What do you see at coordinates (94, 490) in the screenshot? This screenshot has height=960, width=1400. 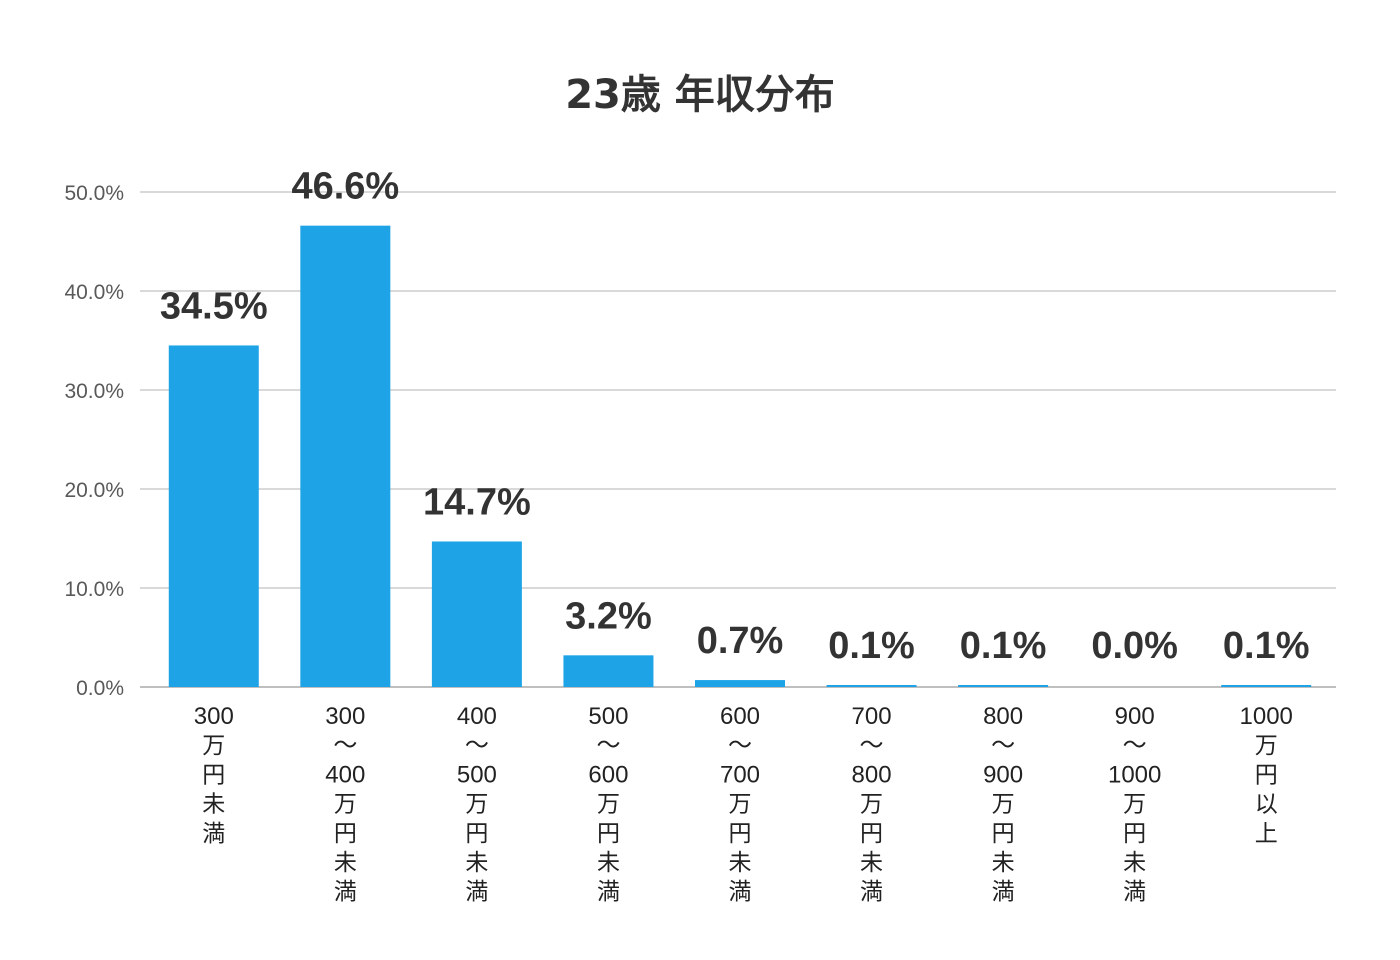 I see `y-tick-label: 20.0%` at bounding box center [94, 490].